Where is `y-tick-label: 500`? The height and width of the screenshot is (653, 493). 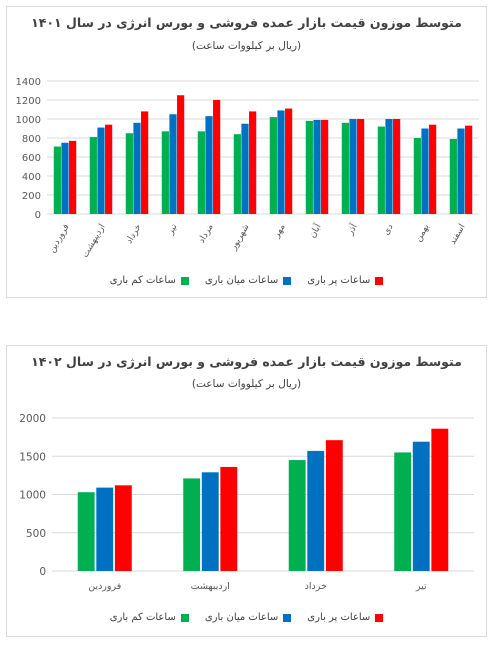
y-tick-label: 500 is located at coordinates (36, 534).